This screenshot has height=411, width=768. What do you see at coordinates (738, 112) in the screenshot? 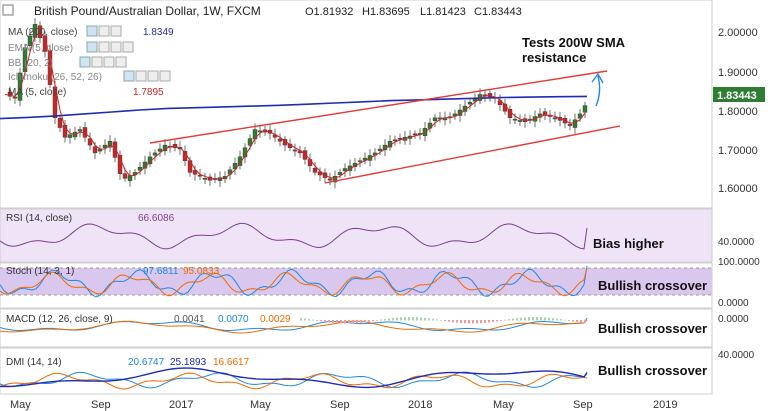
I see `price-axis-tick: 1.80000` at bounding box center [738, 112].